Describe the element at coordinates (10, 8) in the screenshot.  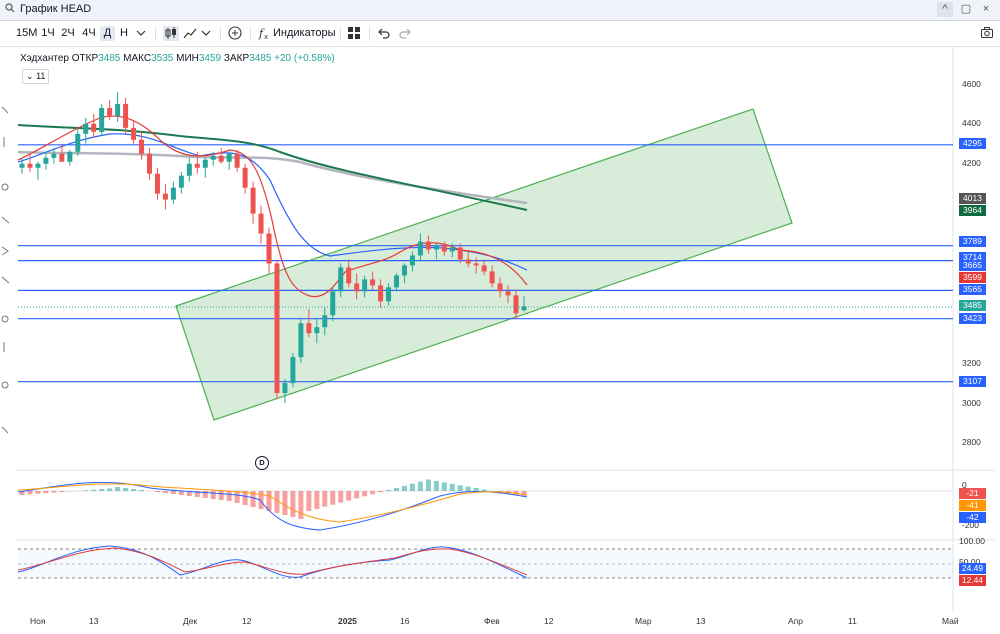
I see `search-icon` at that location.